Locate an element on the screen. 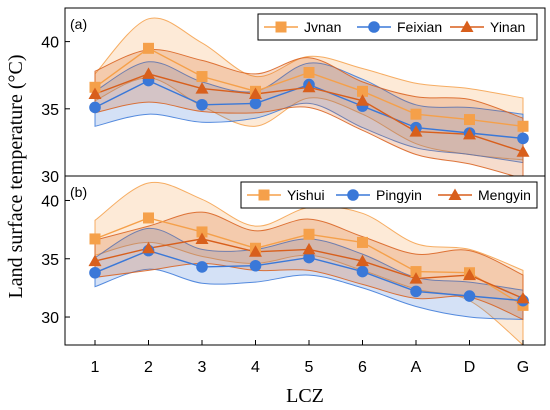  legend-marker-jvnan is located at coordinates (281, 27).